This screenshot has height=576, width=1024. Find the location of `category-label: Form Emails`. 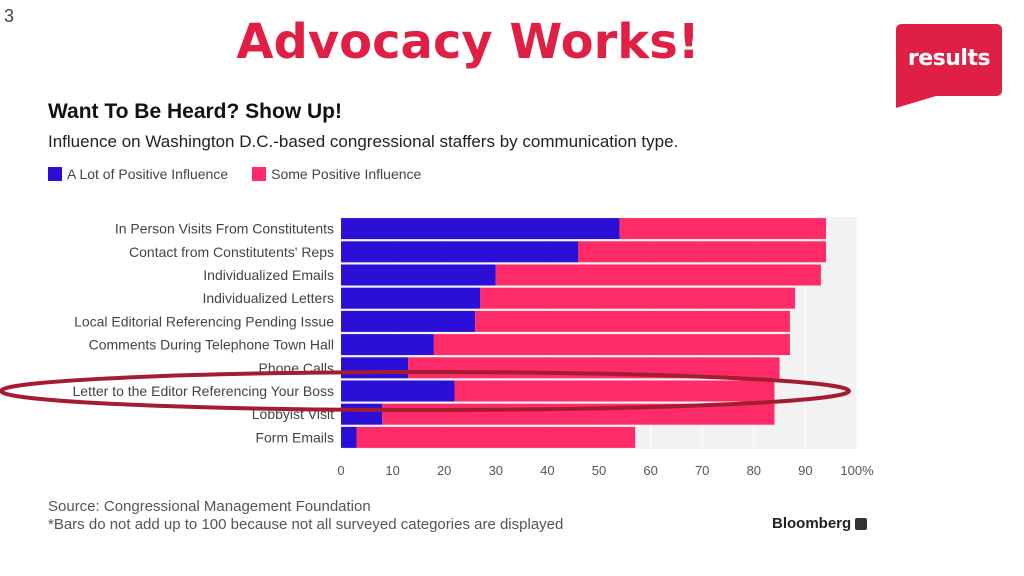

category-label: Form Emails is located at coordinates (294, 437).